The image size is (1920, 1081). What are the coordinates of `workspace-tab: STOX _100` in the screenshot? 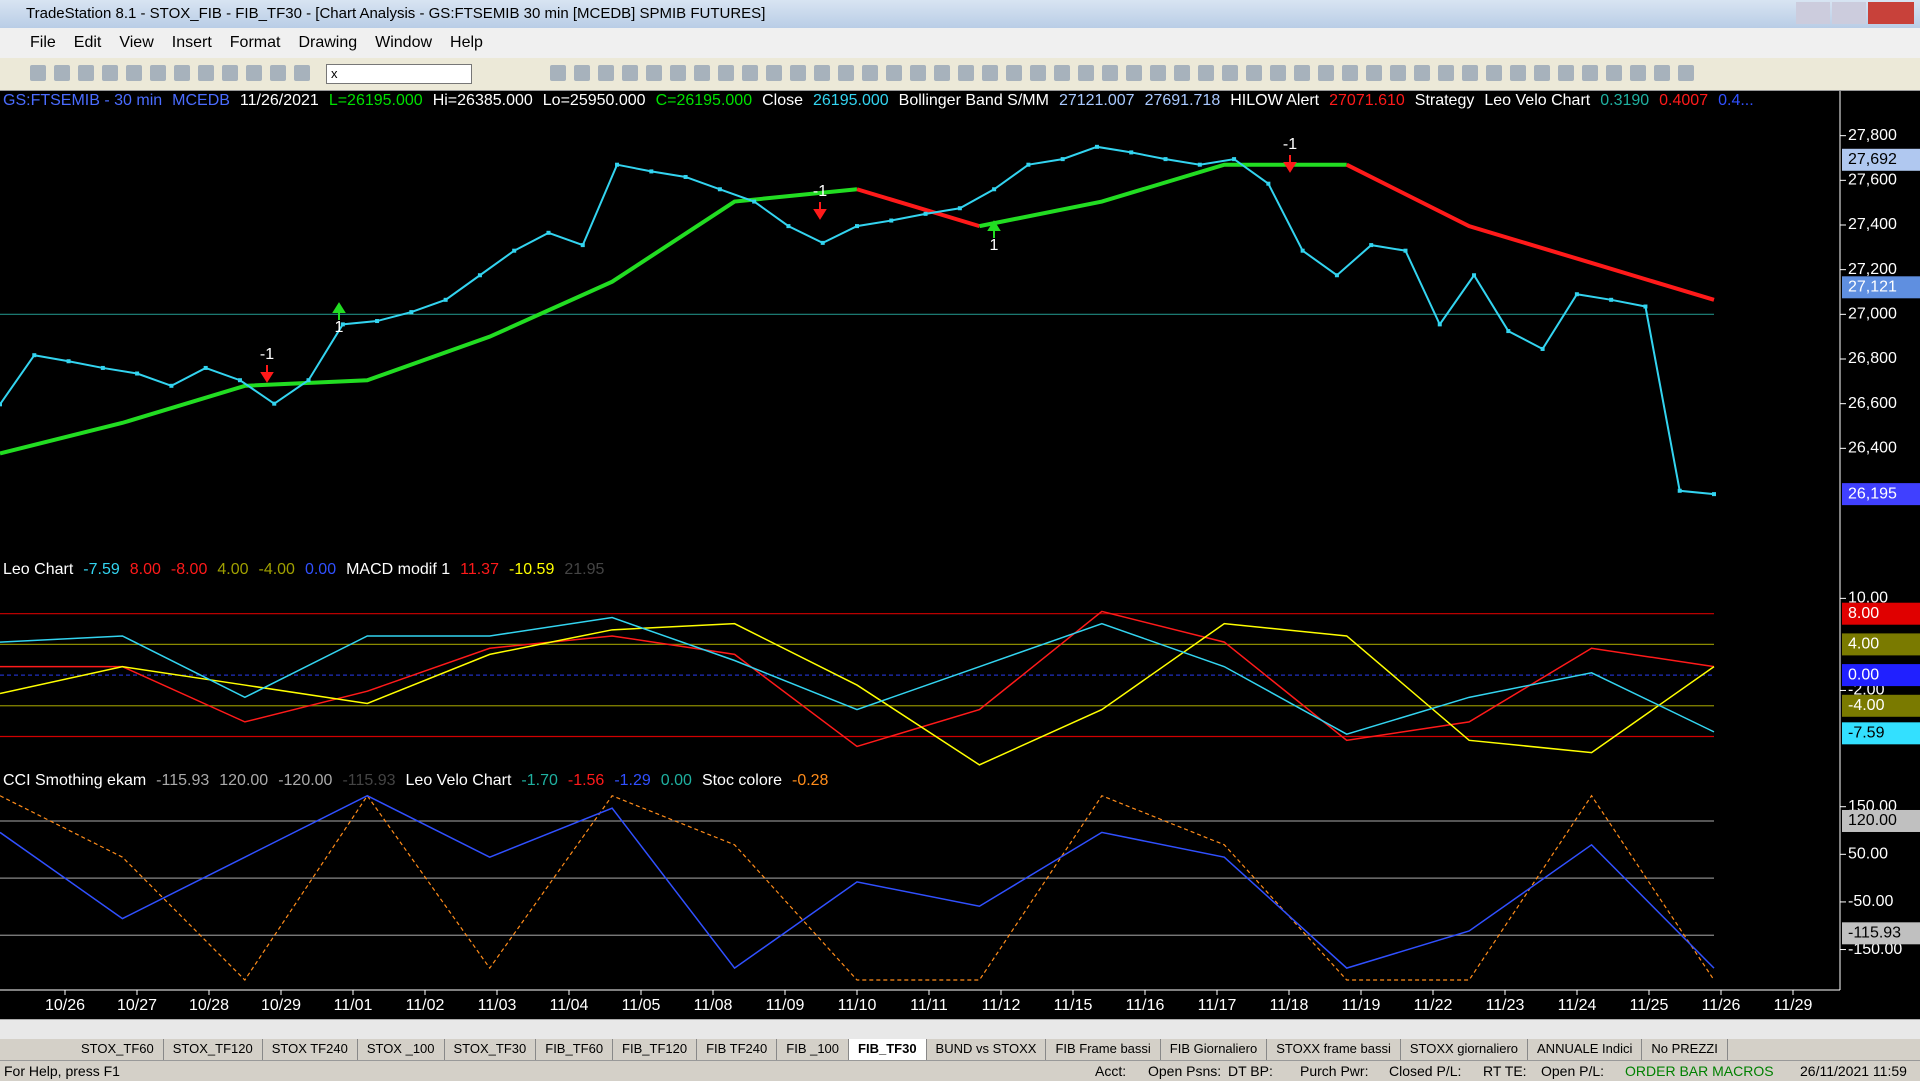 It's located at (401, 1049).